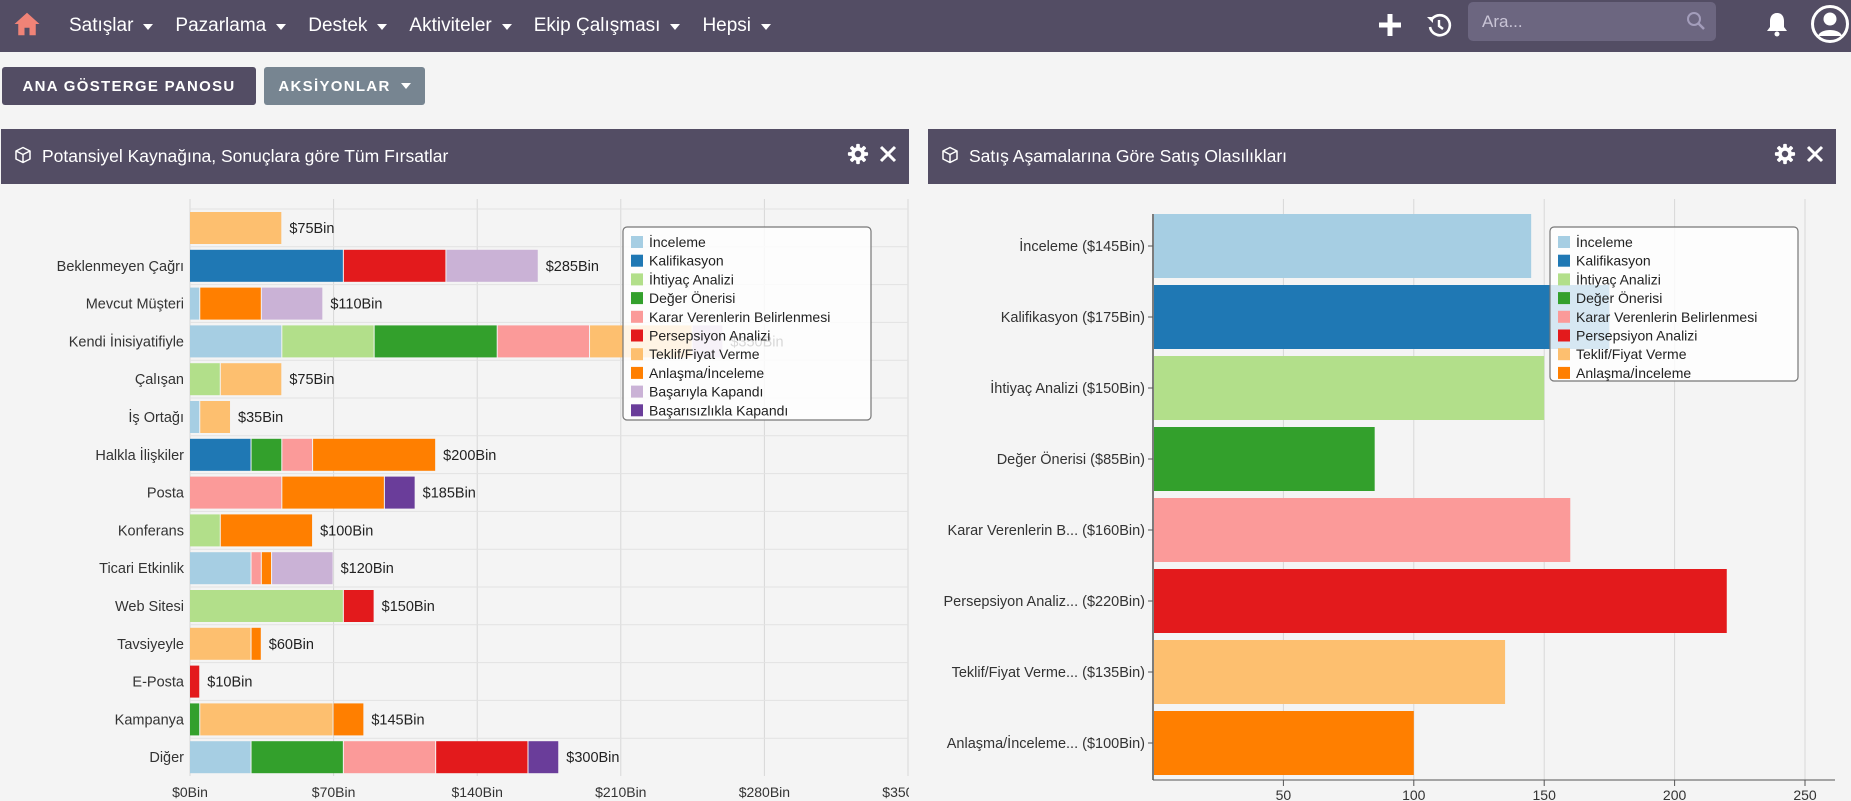 The image size is (1851, 801). Describe the element at coordinates (334, 86) in the screenshot. I see `actions-button-label: AKSİYONLAR` at that location.